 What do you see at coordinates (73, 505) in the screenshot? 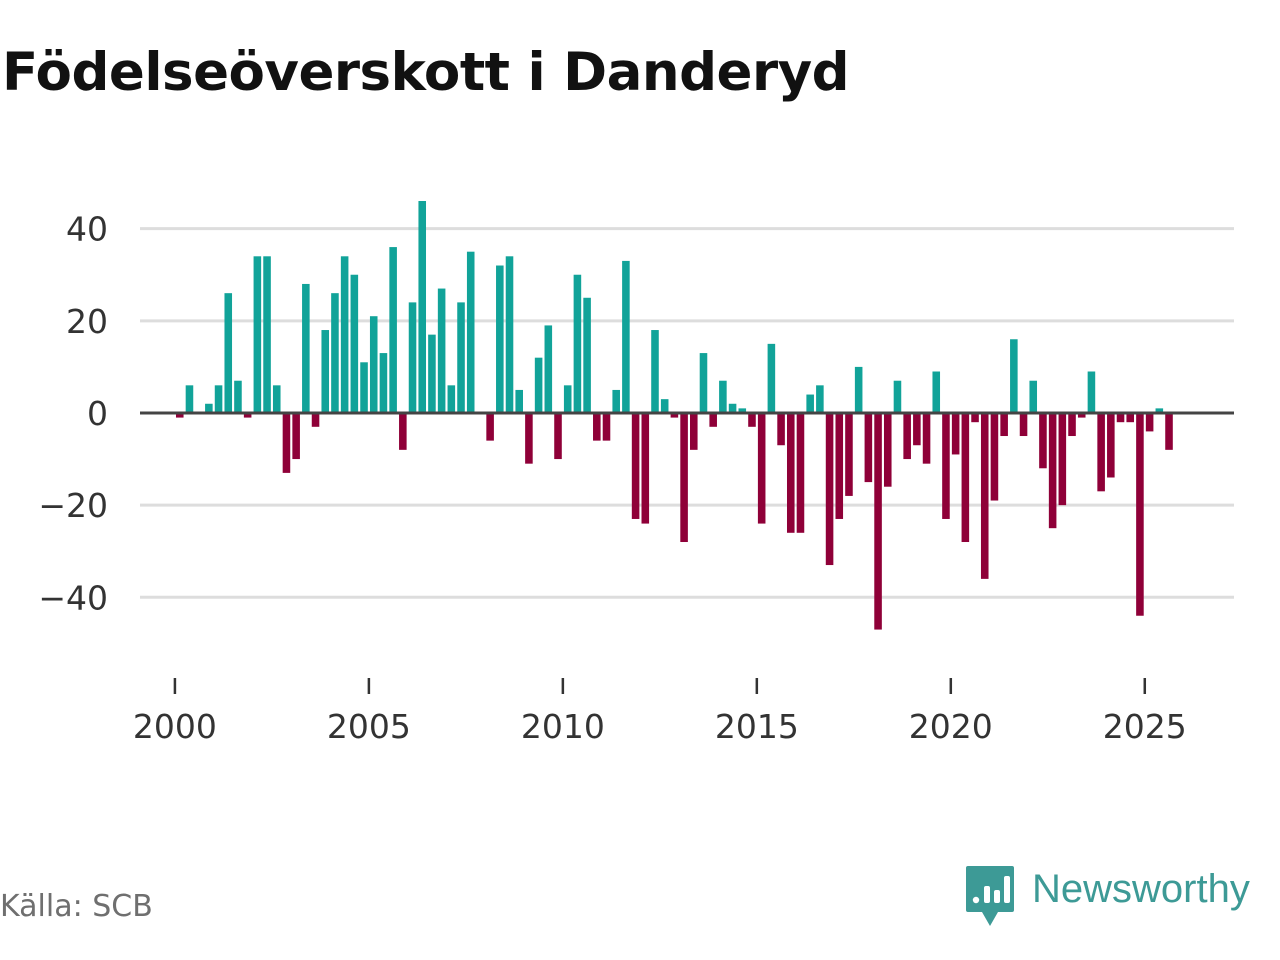
I see `y-tick-label: −20` at bounding box center [73, 505].